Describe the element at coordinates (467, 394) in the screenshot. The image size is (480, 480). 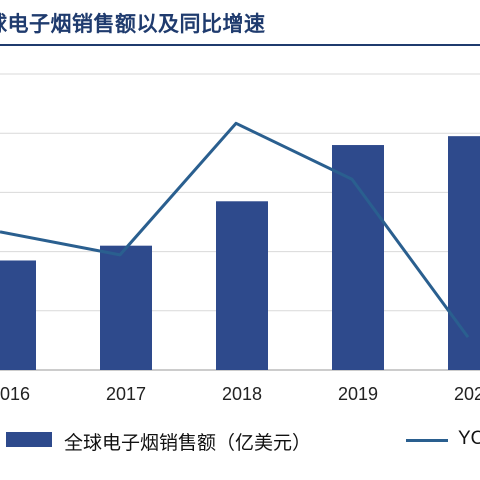
I see `x-tick-label: 2020` at that location.